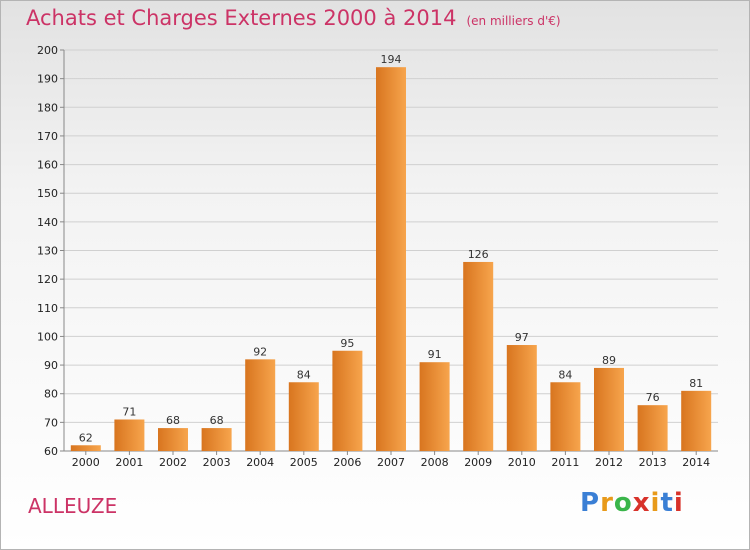  I want to click on bar-value-label: 126, so click(478, 254).